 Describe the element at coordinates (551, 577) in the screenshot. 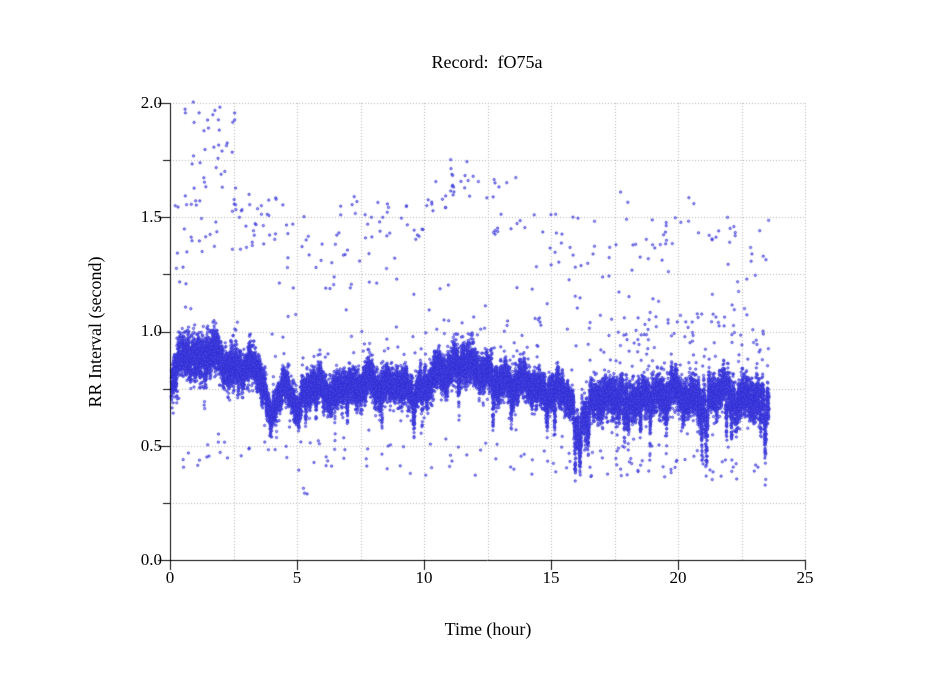

I see `x-tick-label-3: 15` at that location.